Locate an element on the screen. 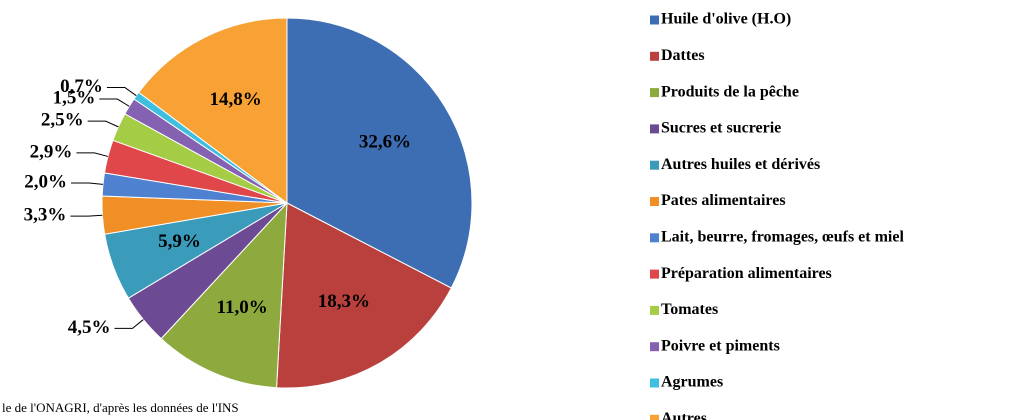 The image size is (1033, 420). legend-label: Autres is located at coordinates (684, 415).